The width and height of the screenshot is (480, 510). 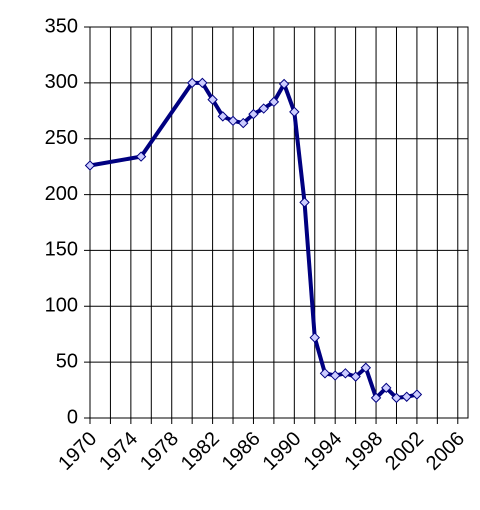 I want to click on y-tick-label: 50, so click(x=67, y=361).